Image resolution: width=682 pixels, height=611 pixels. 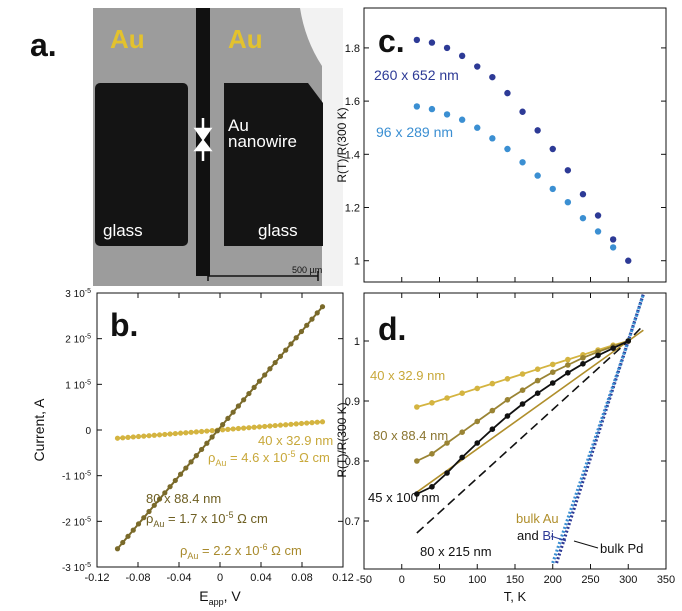 What do you see at coordinates (228, 550) in the screenshot?
I see `rho-eq: = 2.2 x 10` at bounding box center [228, 550].